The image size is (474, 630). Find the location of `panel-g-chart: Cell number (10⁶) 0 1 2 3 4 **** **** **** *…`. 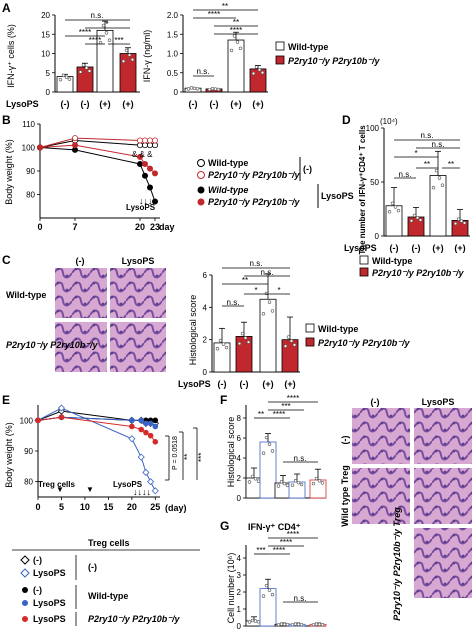

panel-g-chart: Cell number (10⁶) 0 1 2 3 4 **** **** **** *… is located at coordinates (276, 580).